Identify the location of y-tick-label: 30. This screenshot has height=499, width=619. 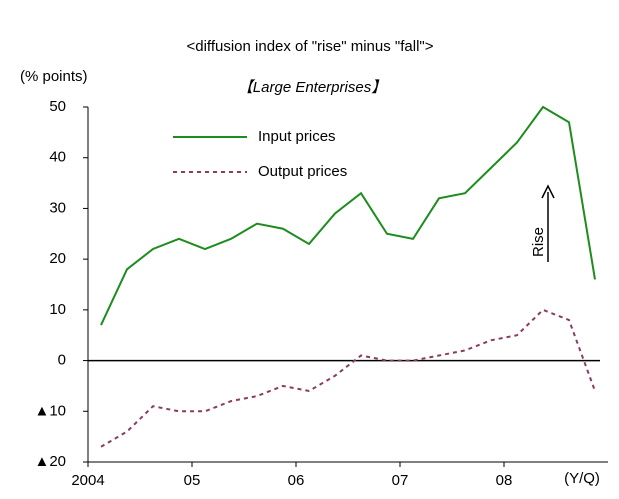
(57, 207).